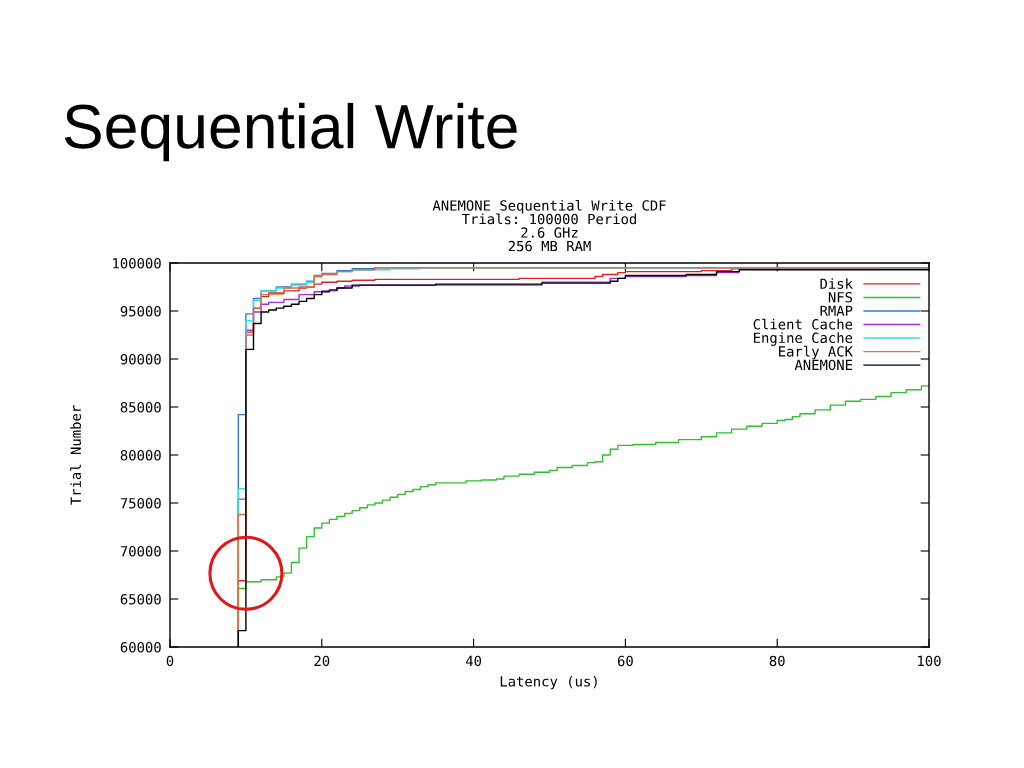  Describe the element at coordinates (929, 661) in the screenshot. I see `x-tick-label: 100` at that location.